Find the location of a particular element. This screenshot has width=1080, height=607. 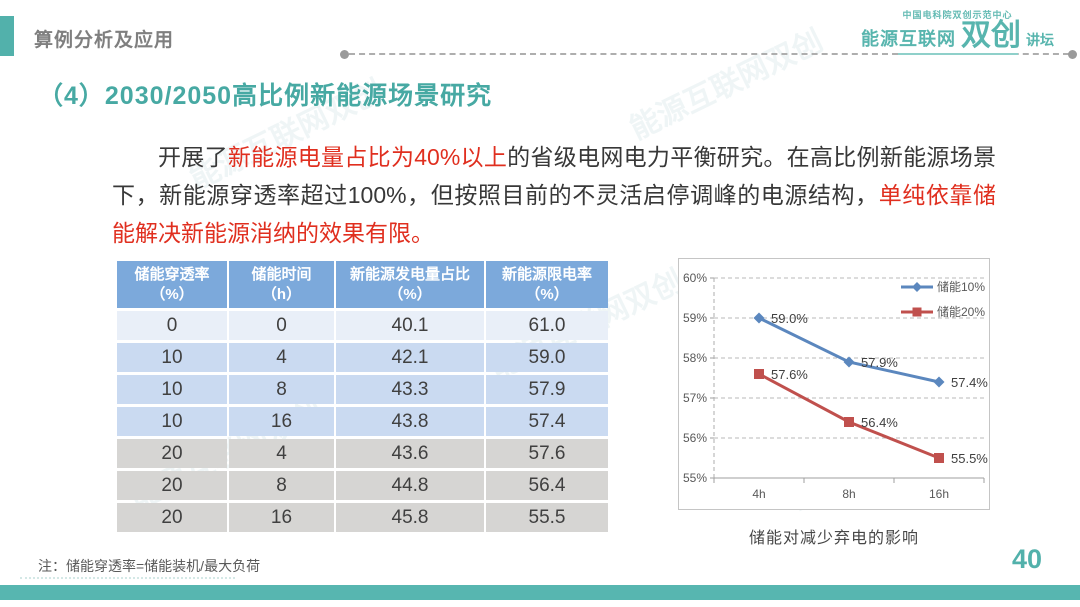

header-dashed-line is located at coordinates (709, 54).